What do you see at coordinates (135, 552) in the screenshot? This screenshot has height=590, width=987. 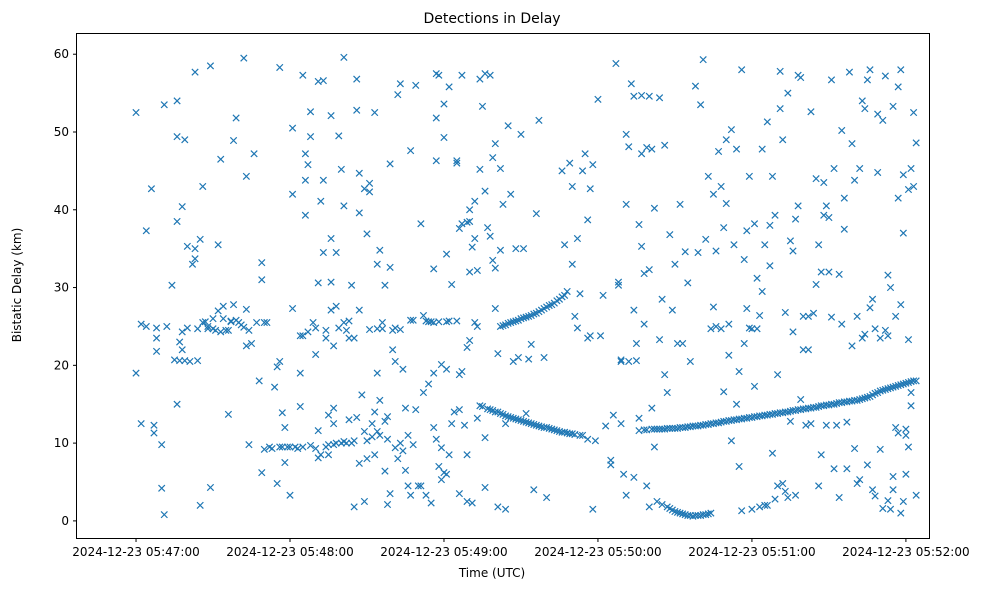 I see `x-tick-label: 2024-12-23 05:47:00` at bounding box center [135, 552].